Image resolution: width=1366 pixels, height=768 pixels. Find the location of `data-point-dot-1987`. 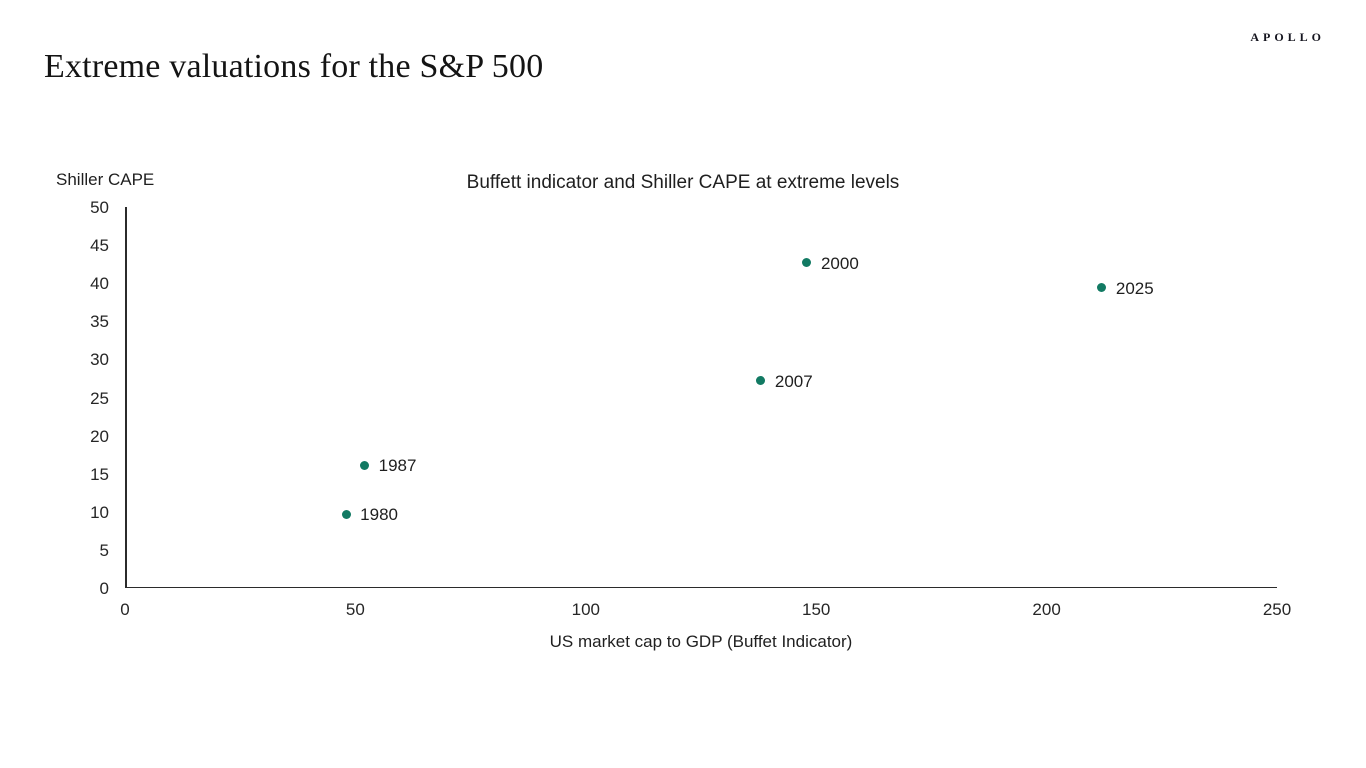

data-point-dot-1987 is located at coordinates (365, 465).